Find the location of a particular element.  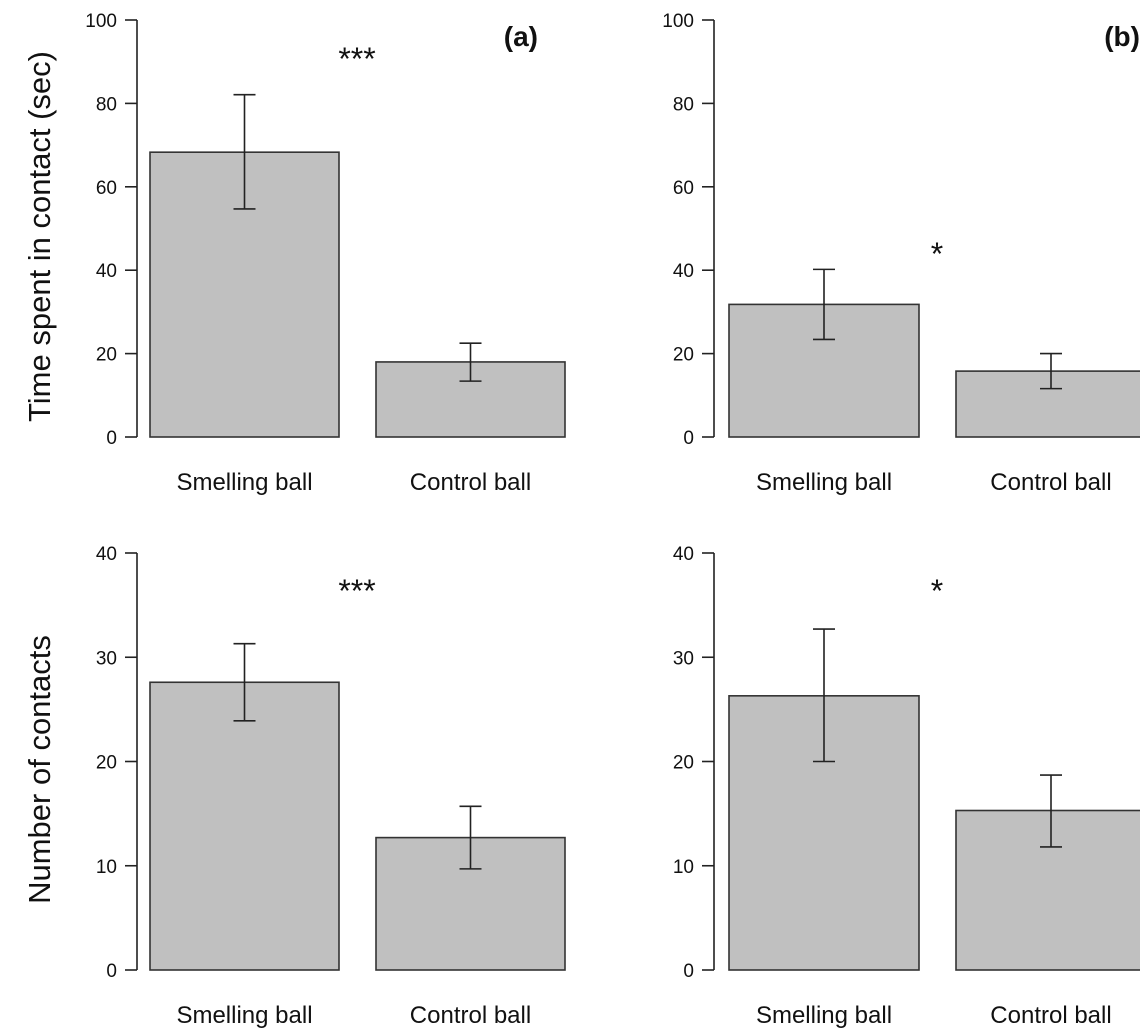

panel-label: (b) is located at coordinates (1122, 36).